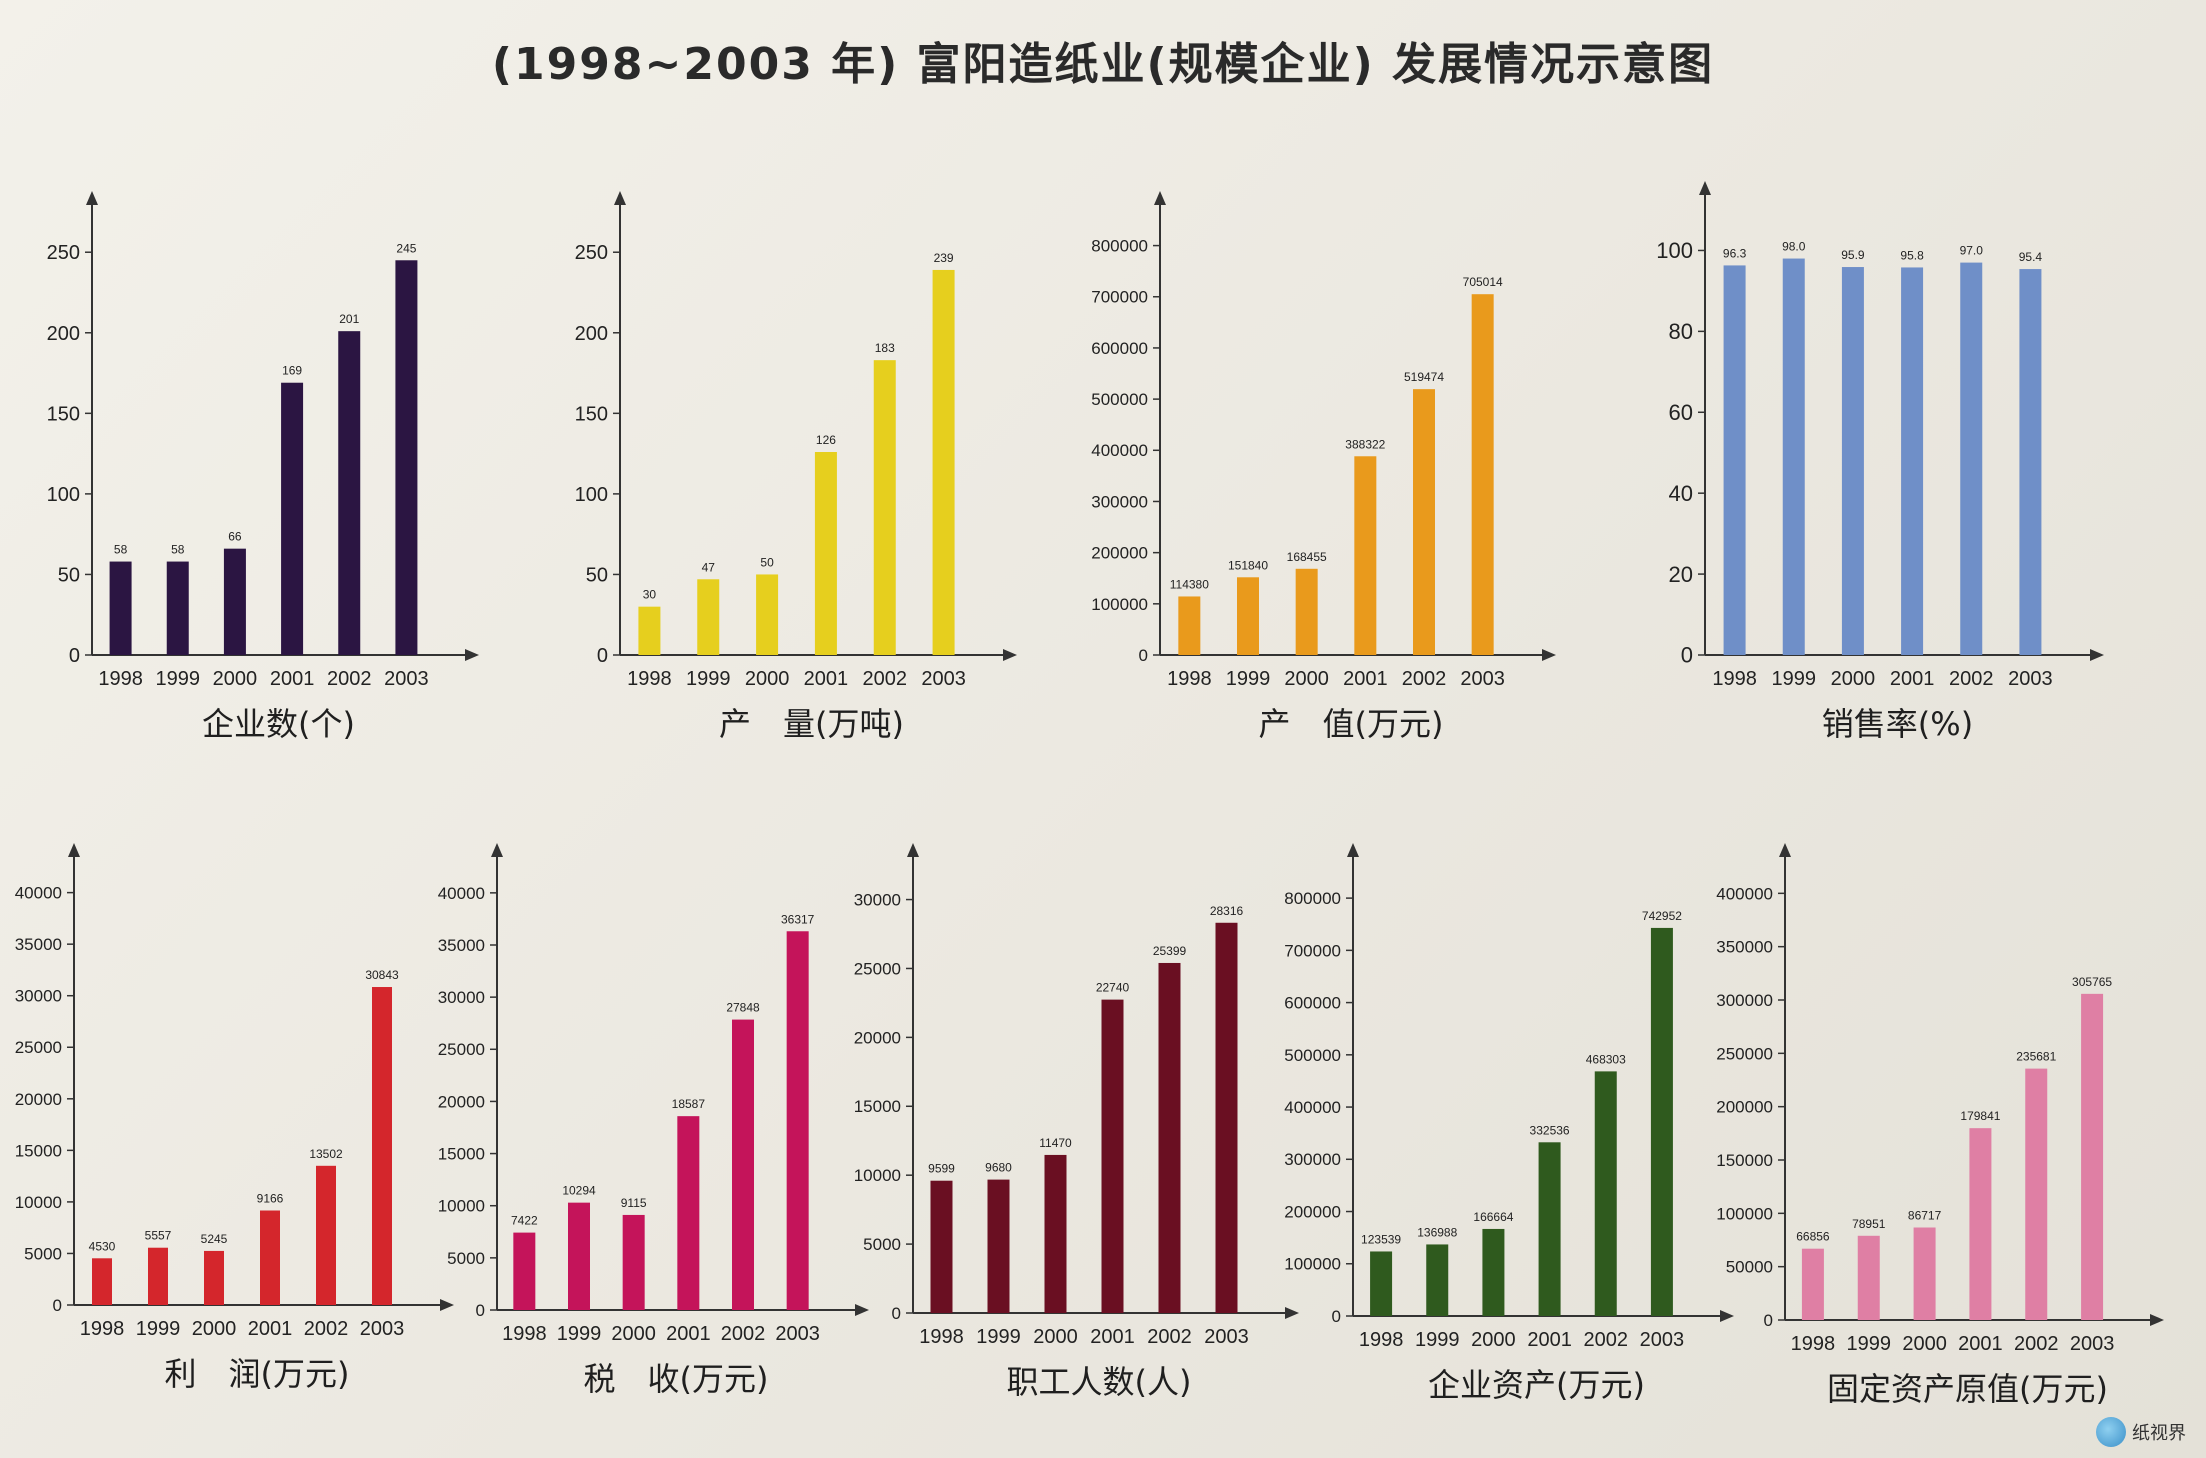 This screenshot has width=2206, height=1458. Describe the element at coordinates (1897, 724) in the screenshot. I see `chart-title: 销售率(%)` at that location.